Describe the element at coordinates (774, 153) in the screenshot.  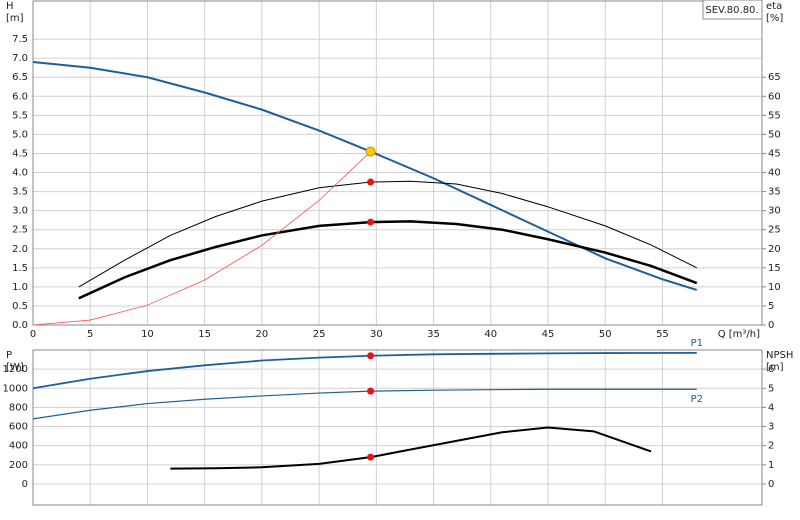
I see `y2-tick-label: 45` at that location.